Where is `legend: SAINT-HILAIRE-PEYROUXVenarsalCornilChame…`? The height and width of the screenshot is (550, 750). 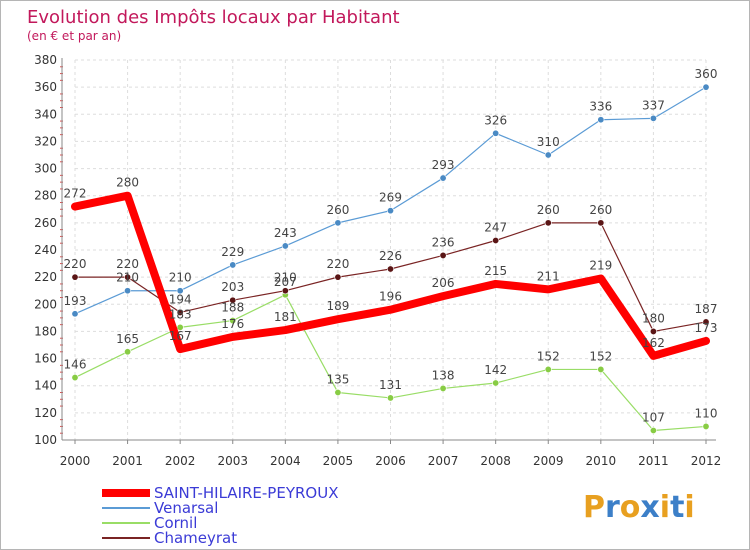
legend: SAINT-HILAIRE-PEYROUXVenarsalCornilChame… is located at coordinates (220, 515).